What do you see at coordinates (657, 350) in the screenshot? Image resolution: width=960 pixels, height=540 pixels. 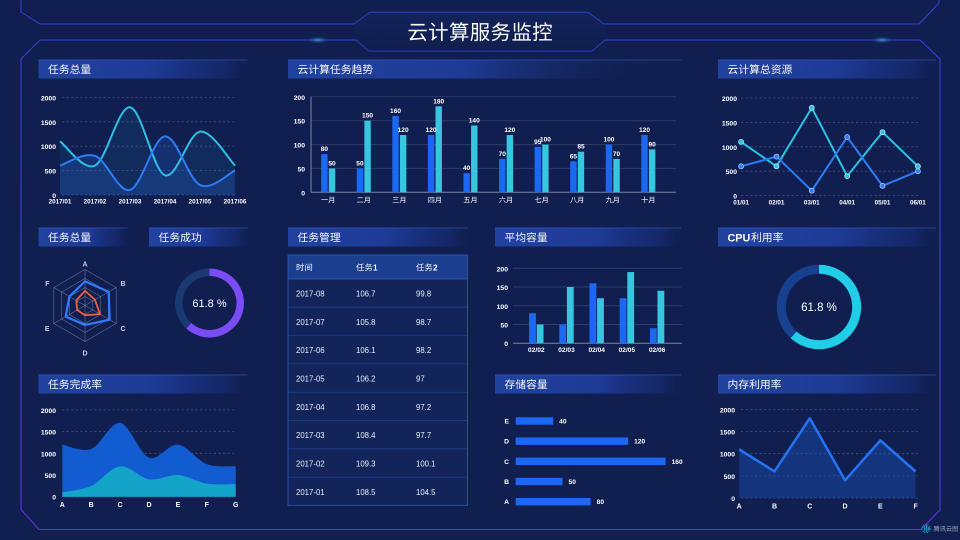 I see `svg-text: 02/06` at bounding box center [657, 350].